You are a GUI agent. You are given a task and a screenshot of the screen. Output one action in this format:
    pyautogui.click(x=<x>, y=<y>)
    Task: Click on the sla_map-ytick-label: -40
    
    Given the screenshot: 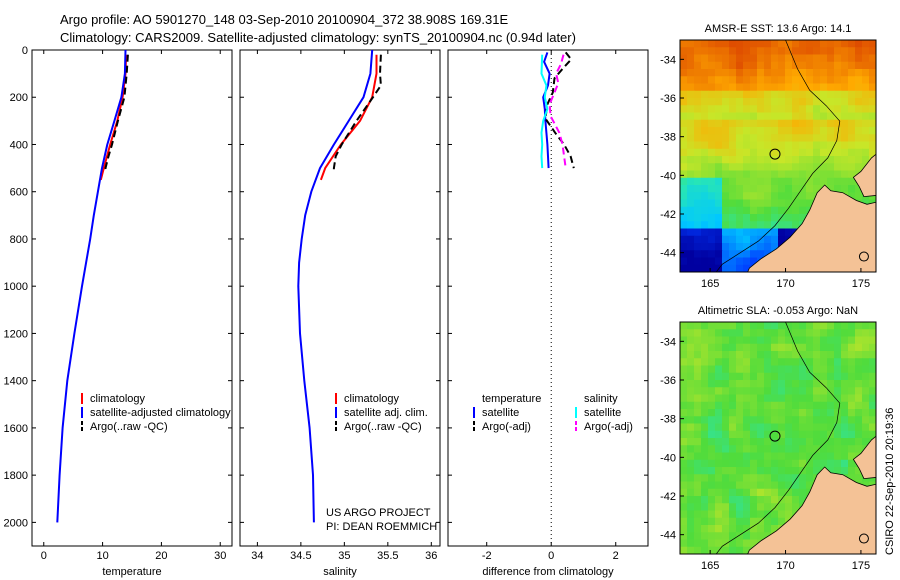 What is the action you would take?
    pyautogui.click(x=668, y=458)
    